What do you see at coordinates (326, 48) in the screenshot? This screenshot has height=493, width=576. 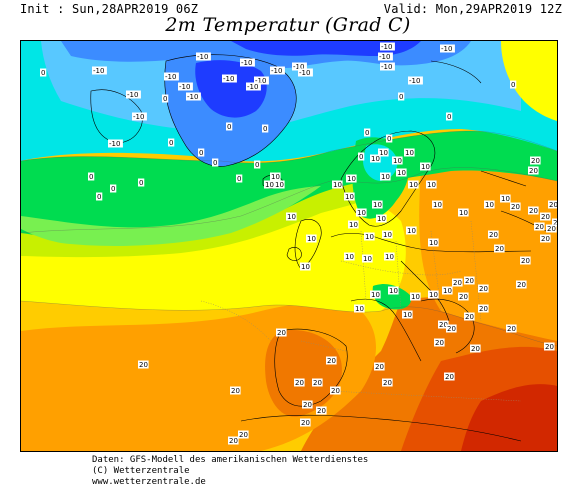 I see `arctic-very-cold` at bounding box center [326, 48].